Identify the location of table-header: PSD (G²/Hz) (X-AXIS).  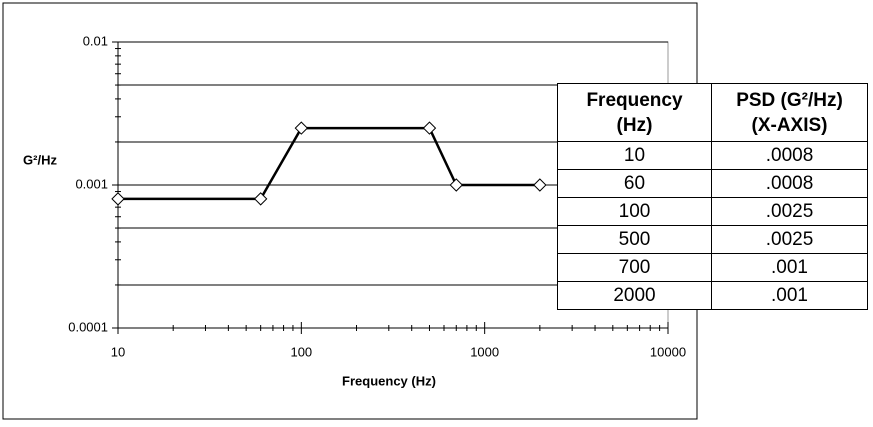
(789, 112).